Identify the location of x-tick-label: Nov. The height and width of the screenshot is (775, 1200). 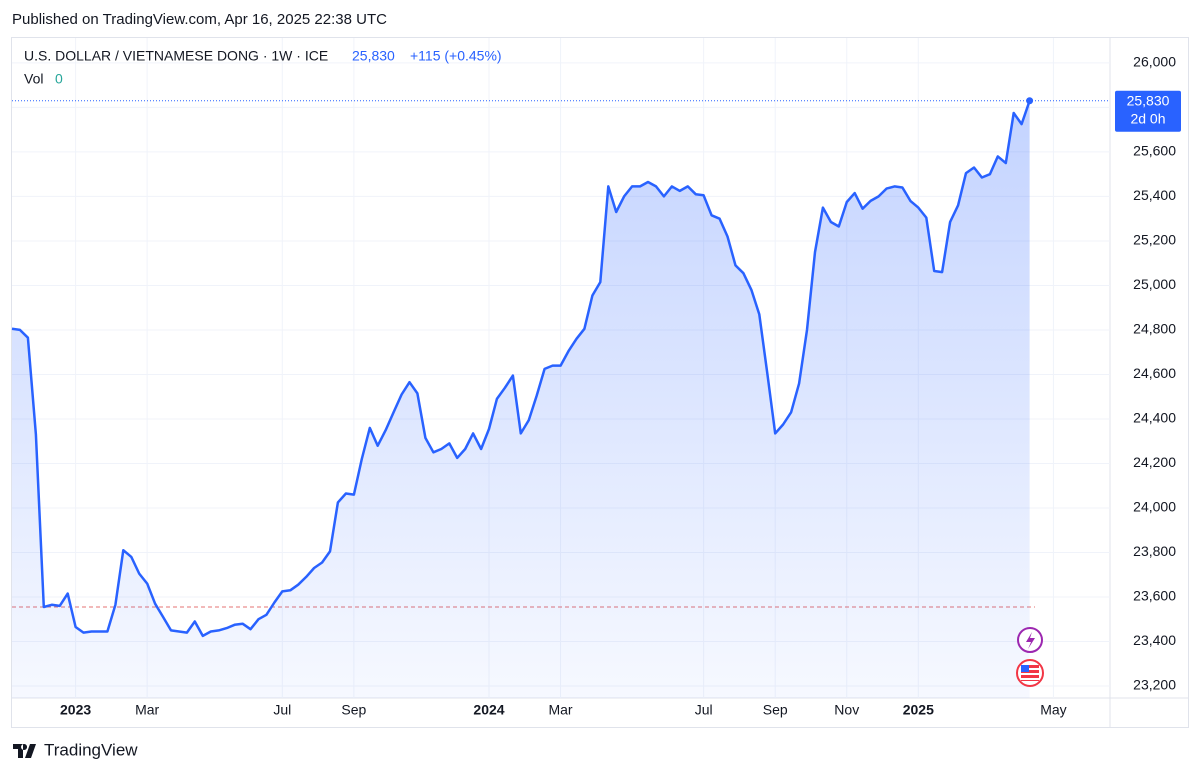
(846, 710).